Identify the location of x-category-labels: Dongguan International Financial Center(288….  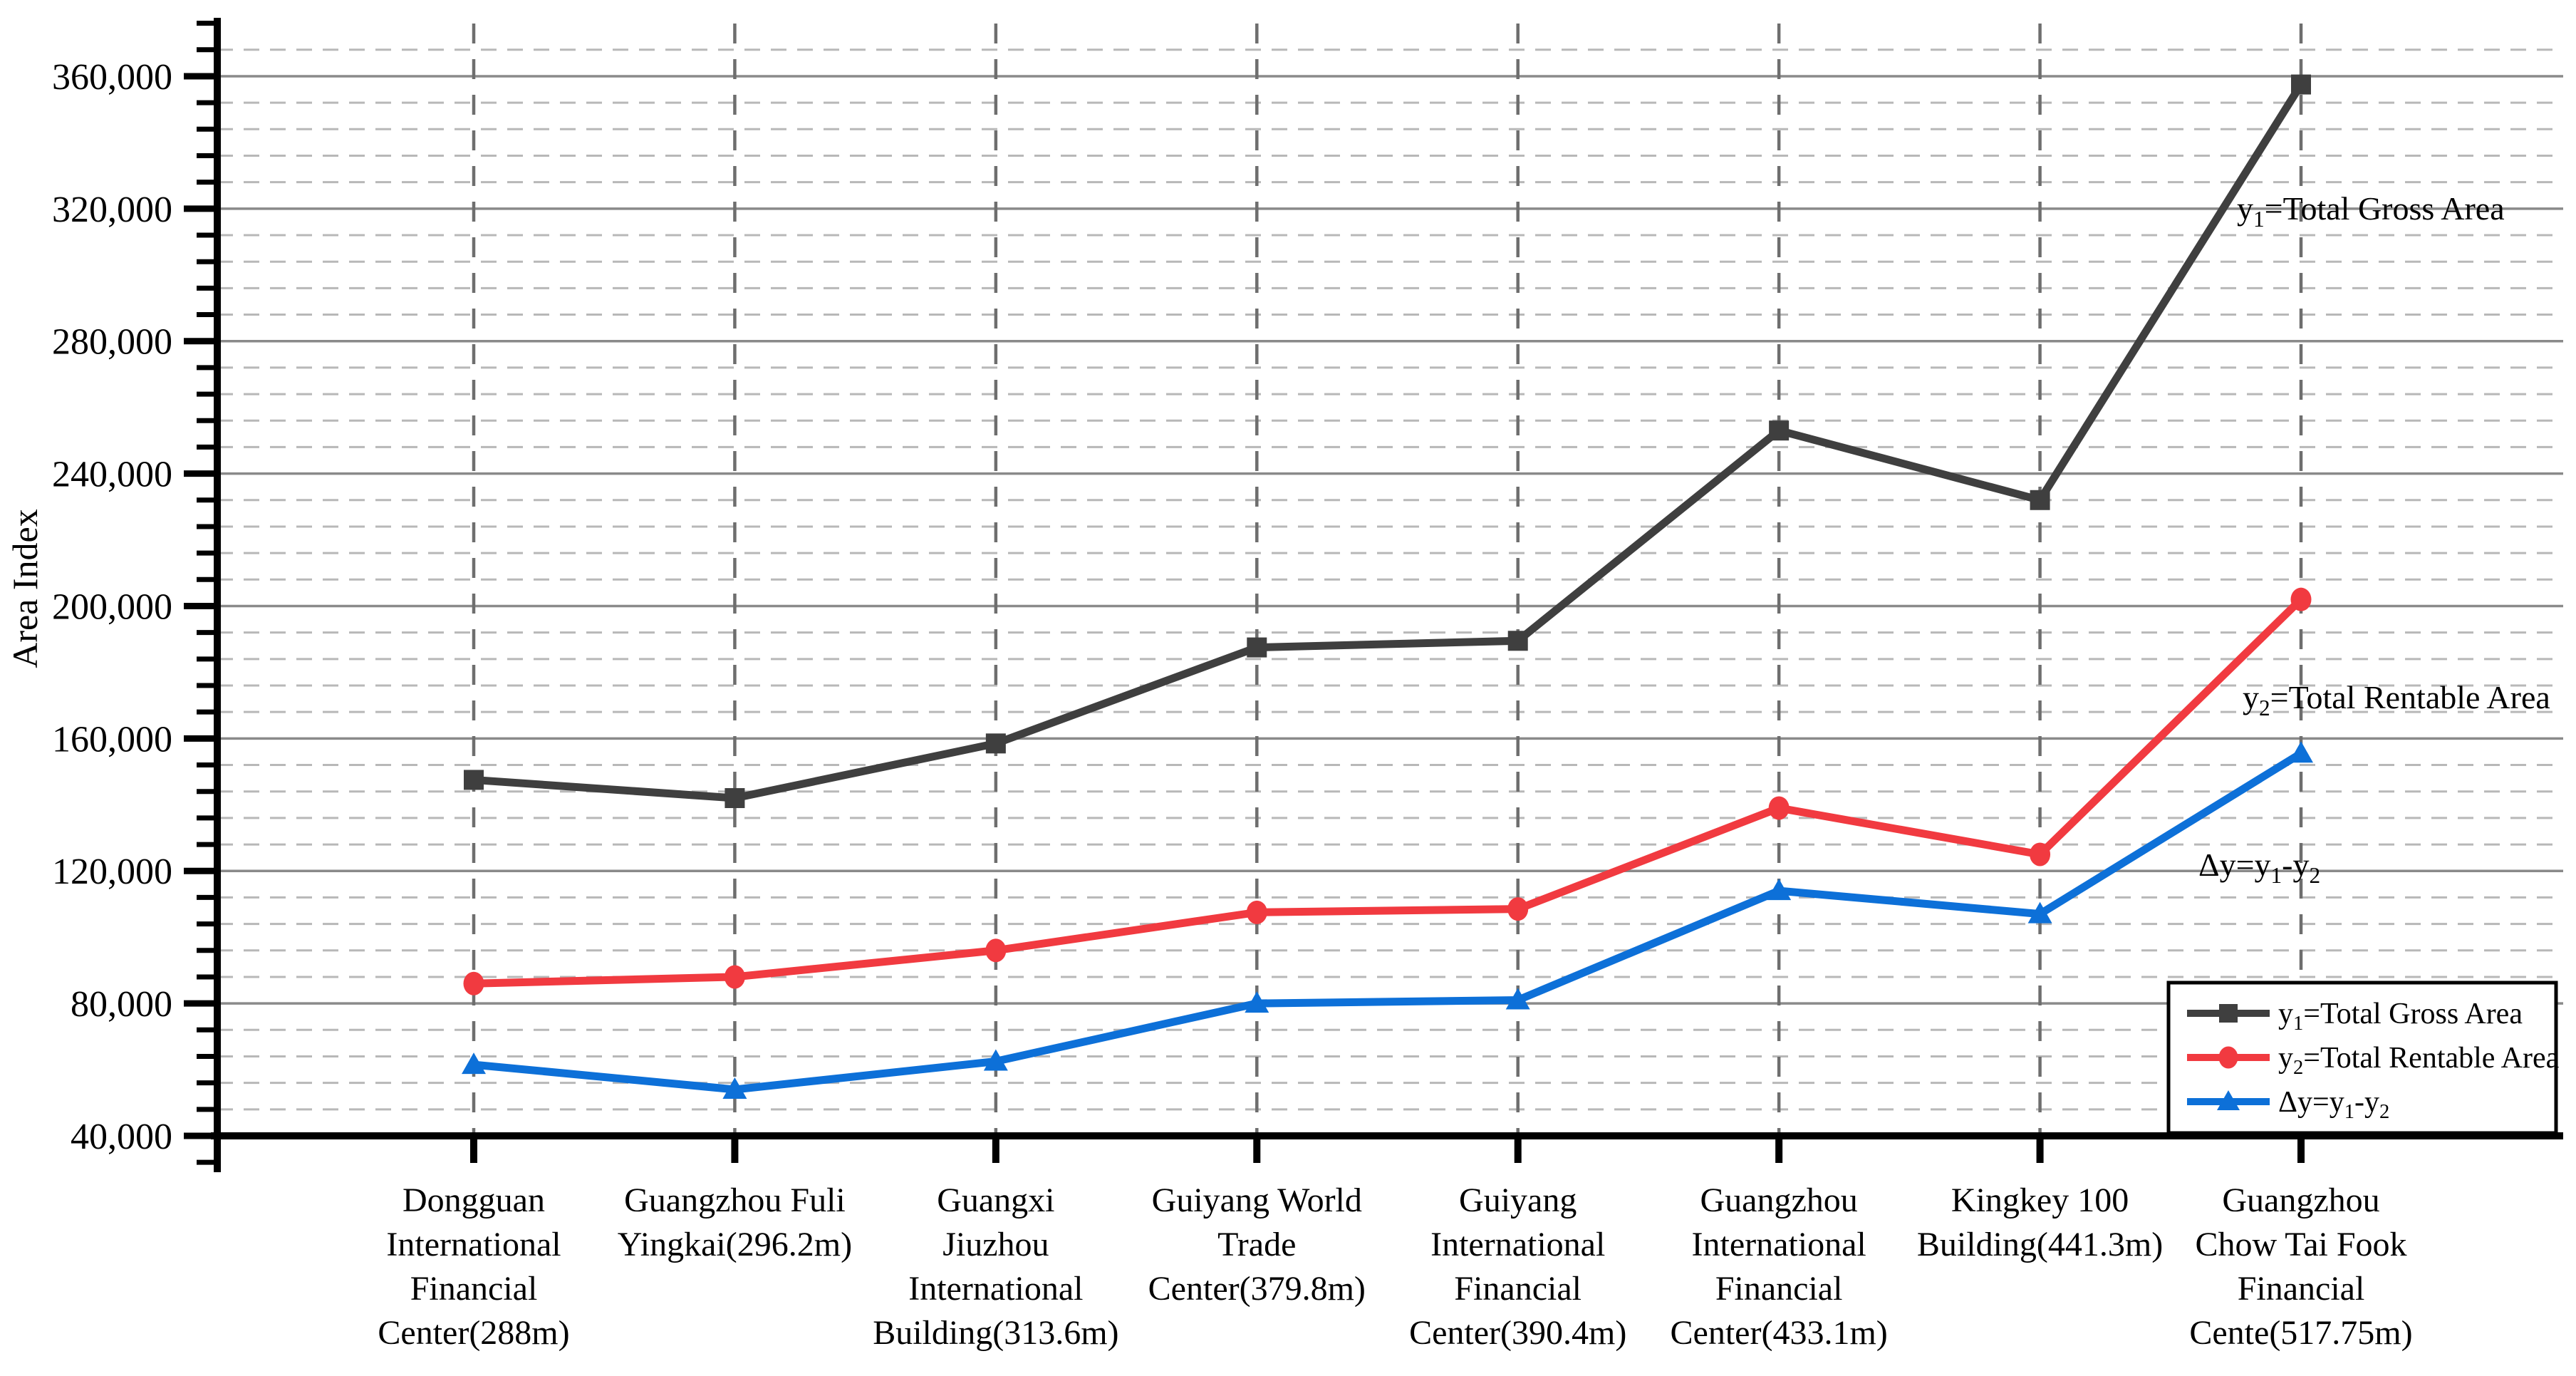
(1395, 1266).